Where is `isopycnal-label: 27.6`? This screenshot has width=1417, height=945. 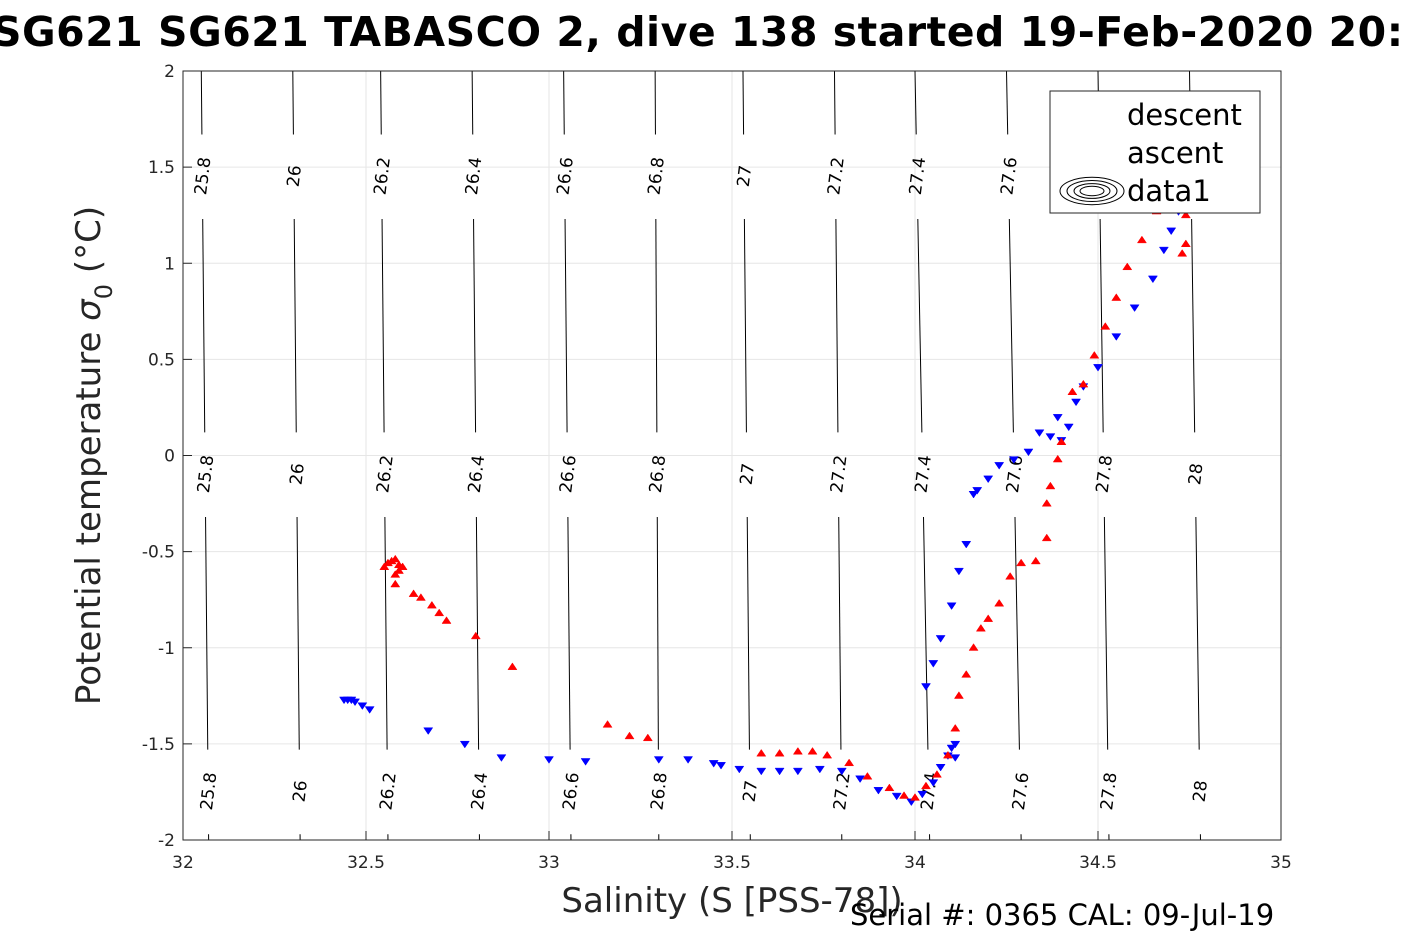
isopycnal-label: 27.6 is located at coordinates (1021, 791).